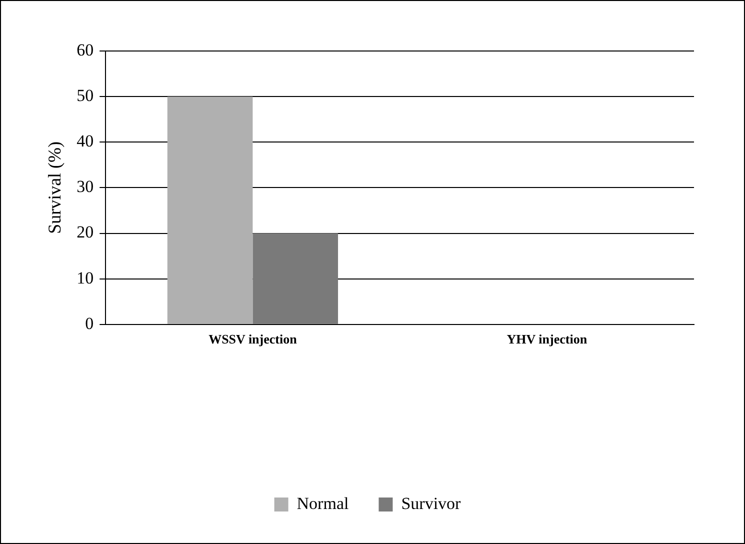 This screenshot has height=544, width=745. Describe the element at coordinates (431, 503) in the screenshot. I see `legend-label: Survivor` at that location.